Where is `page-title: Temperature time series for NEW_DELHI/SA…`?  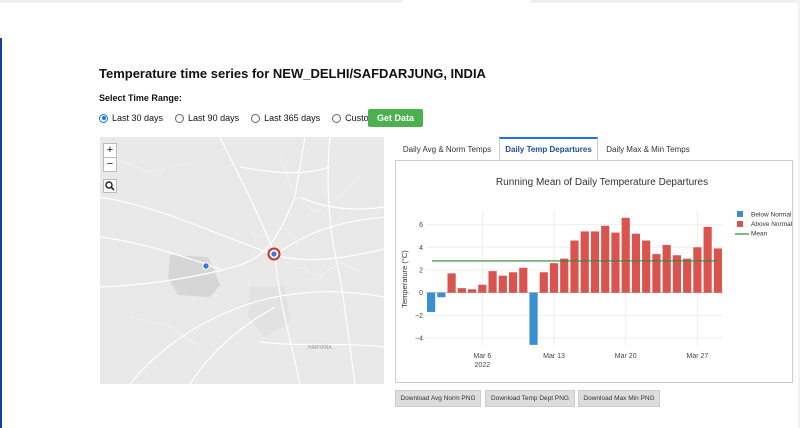 page-title: Temperature time series for NEW_DELHI/SA… is located at coordinates (292, 73).